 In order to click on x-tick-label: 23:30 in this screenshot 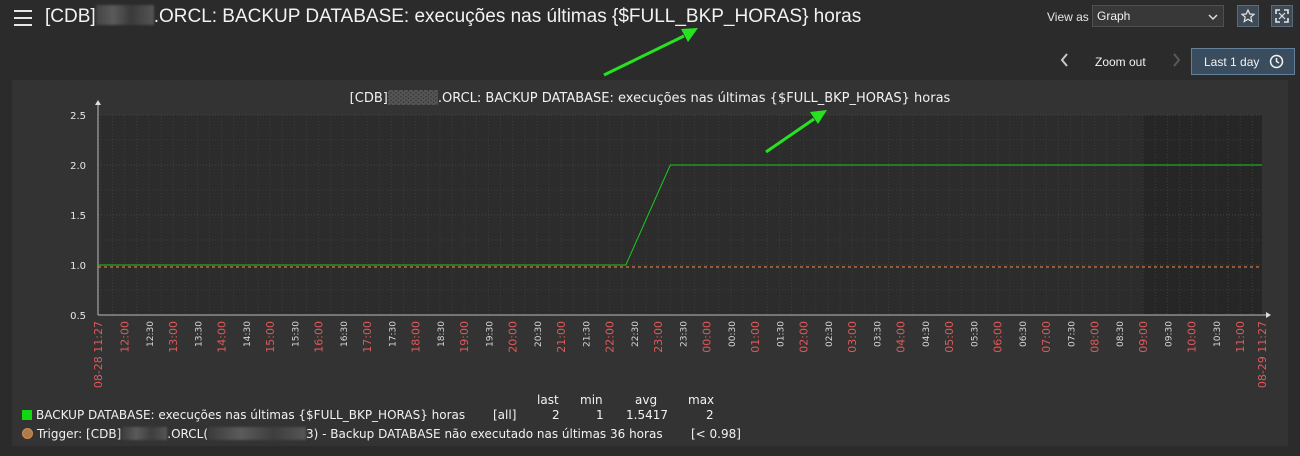, I will do `click(684, 334)`.